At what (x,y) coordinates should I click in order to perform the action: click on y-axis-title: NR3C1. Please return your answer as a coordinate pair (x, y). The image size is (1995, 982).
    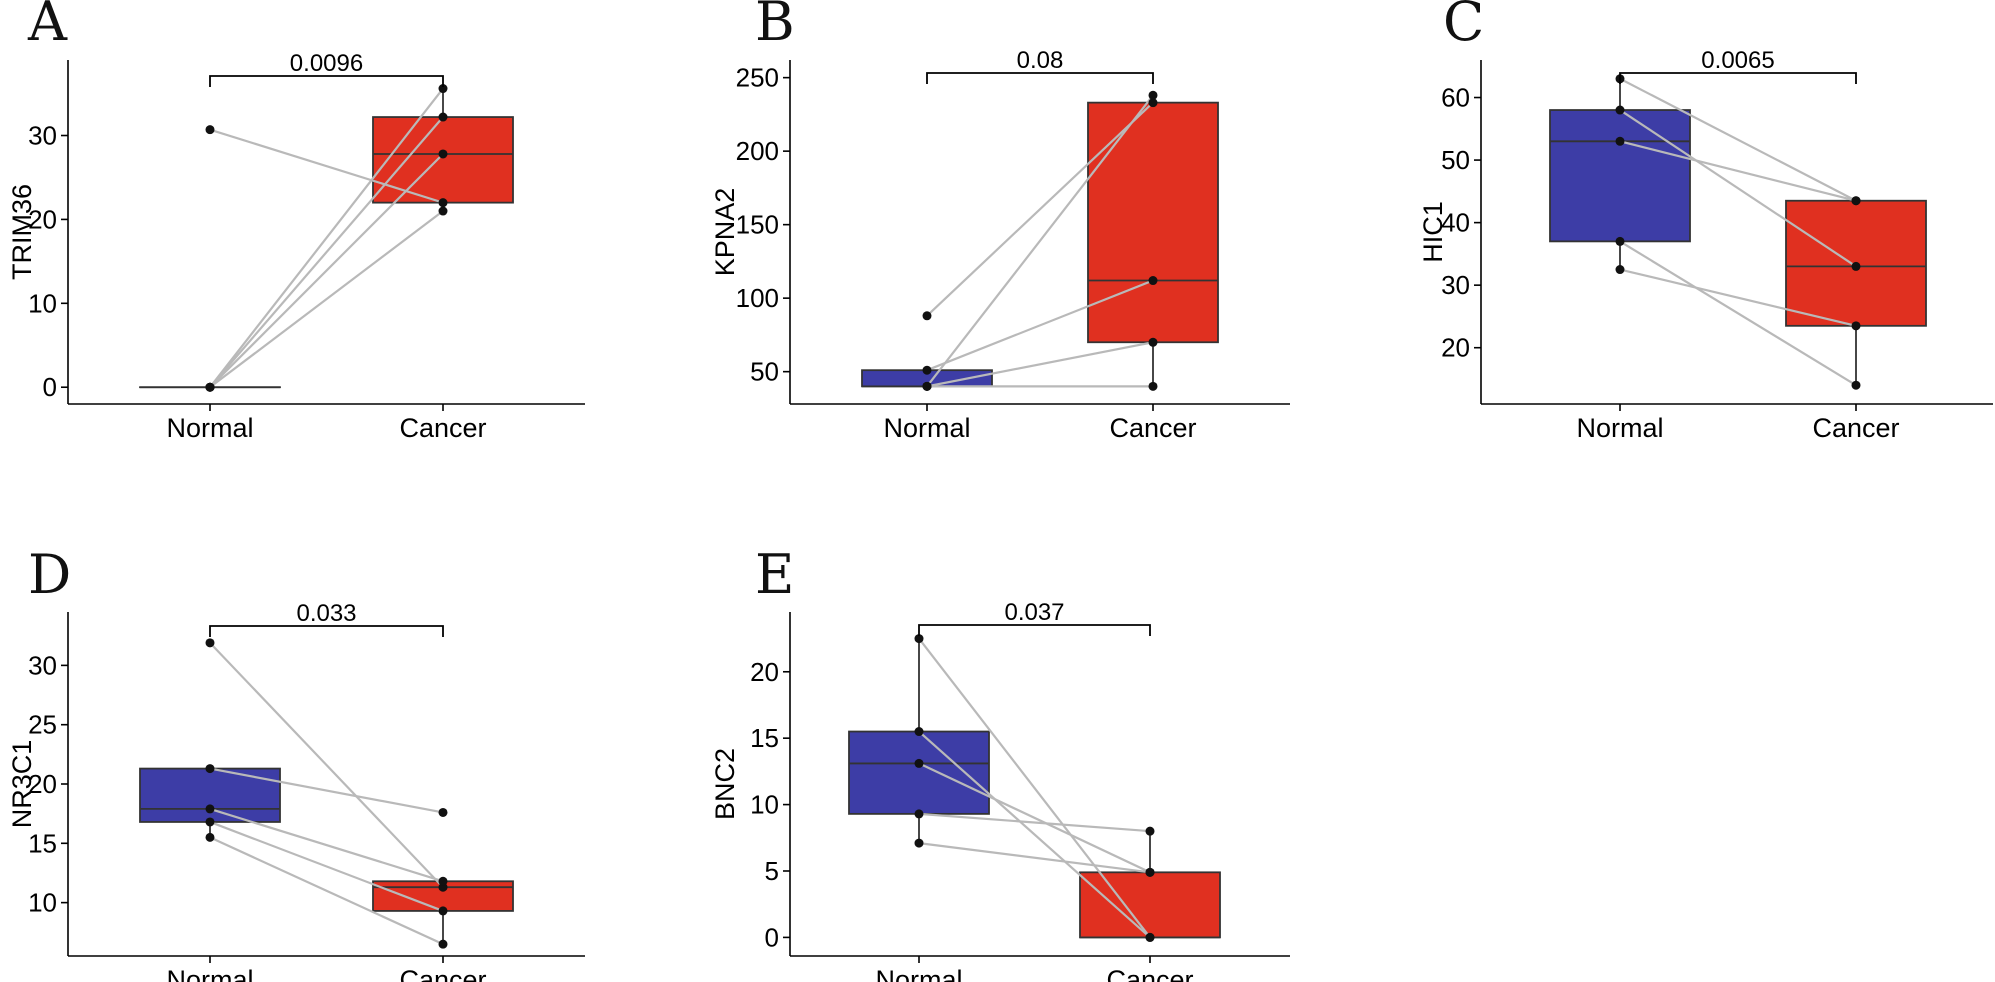
    Looking at the image, I should click on (22, 784).